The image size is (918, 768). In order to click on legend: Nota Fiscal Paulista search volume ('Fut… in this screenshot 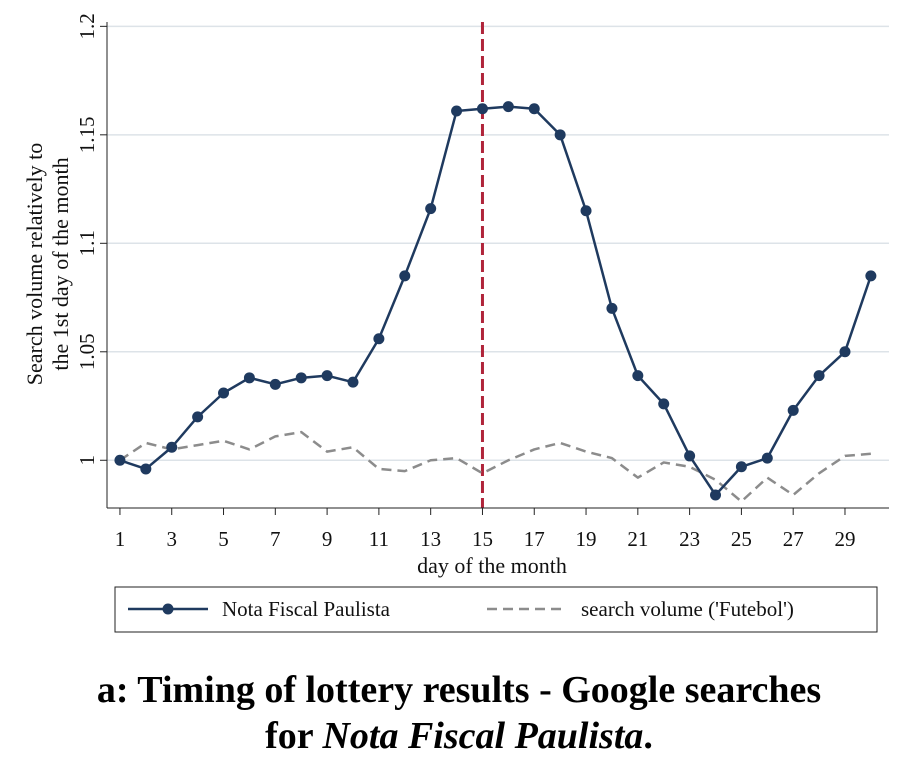, I will do `click(496, 609)`.